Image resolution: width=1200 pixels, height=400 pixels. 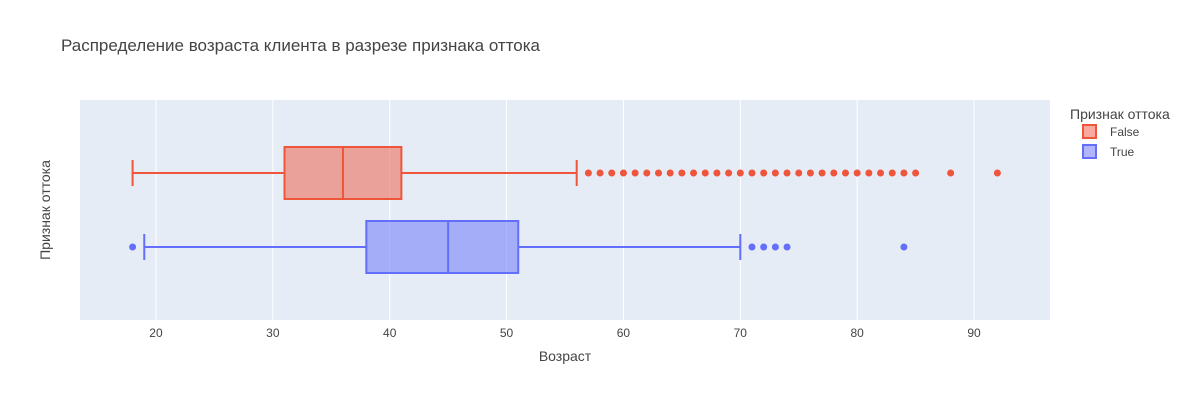 I want to click on y-axis-title: Признак оттока, so click(x=45, y=210).